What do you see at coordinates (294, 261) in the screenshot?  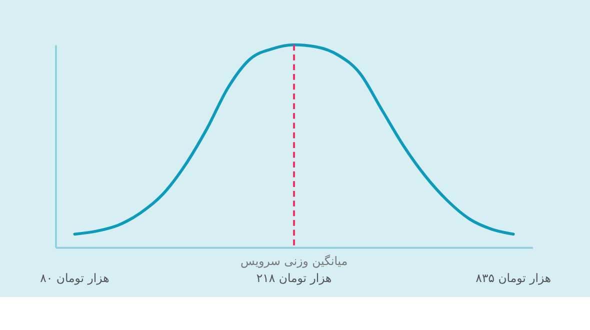 I see `ref-line-label: میانگین وزنی سرویس` at bounding box center [294, 261].